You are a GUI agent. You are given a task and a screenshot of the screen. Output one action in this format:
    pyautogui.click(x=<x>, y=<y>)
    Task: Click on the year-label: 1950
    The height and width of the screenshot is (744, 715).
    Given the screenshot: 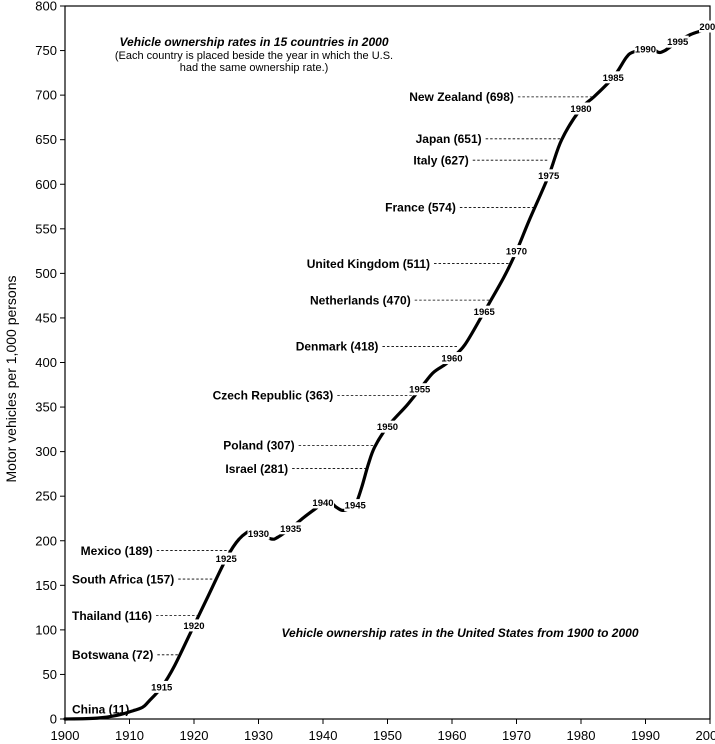 What is the action you would take?
    pyautogui.click(x=387, y=427)
    